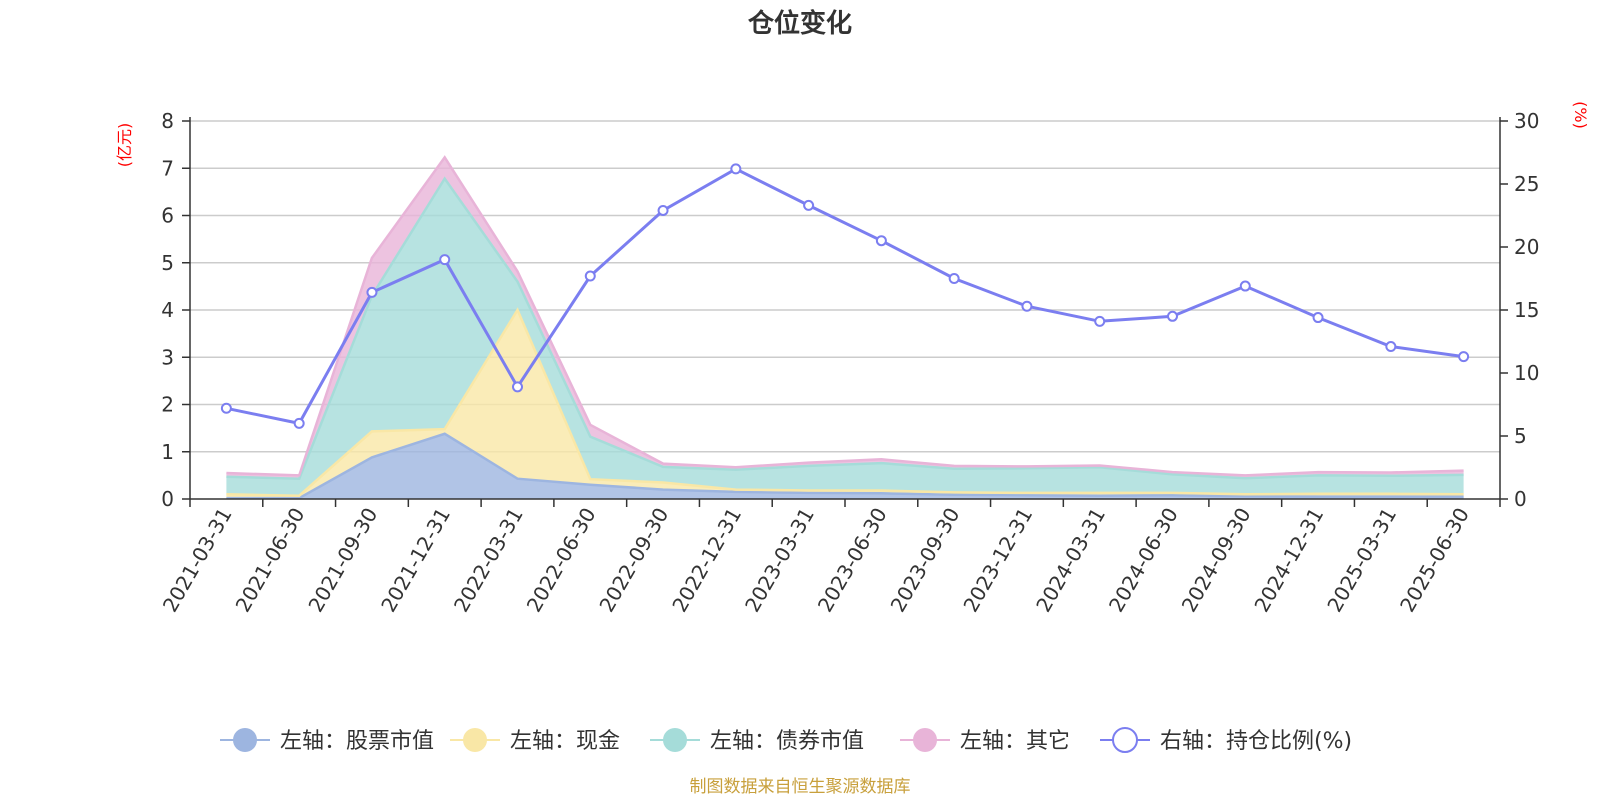  I want to click on left-tick-label: 1, so click(167, 452).